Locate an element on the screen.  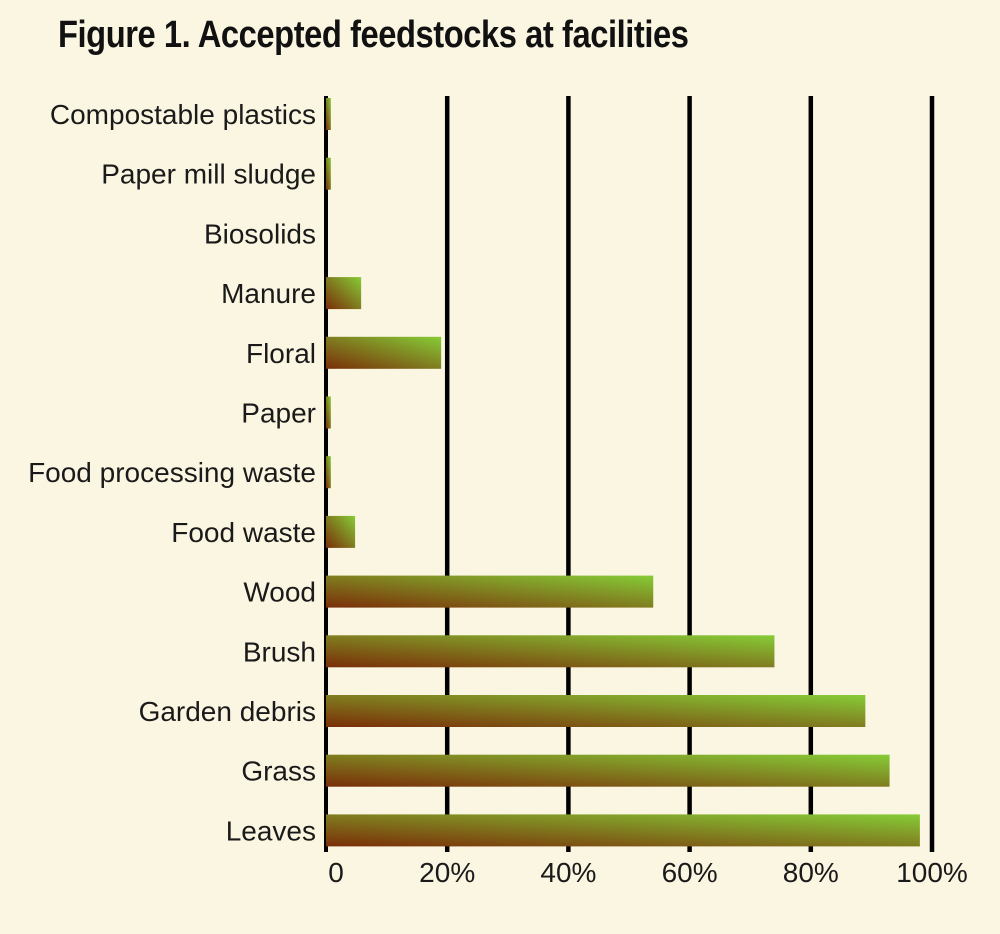
x-tick-label: 40% is located at coordinates (568, 872).